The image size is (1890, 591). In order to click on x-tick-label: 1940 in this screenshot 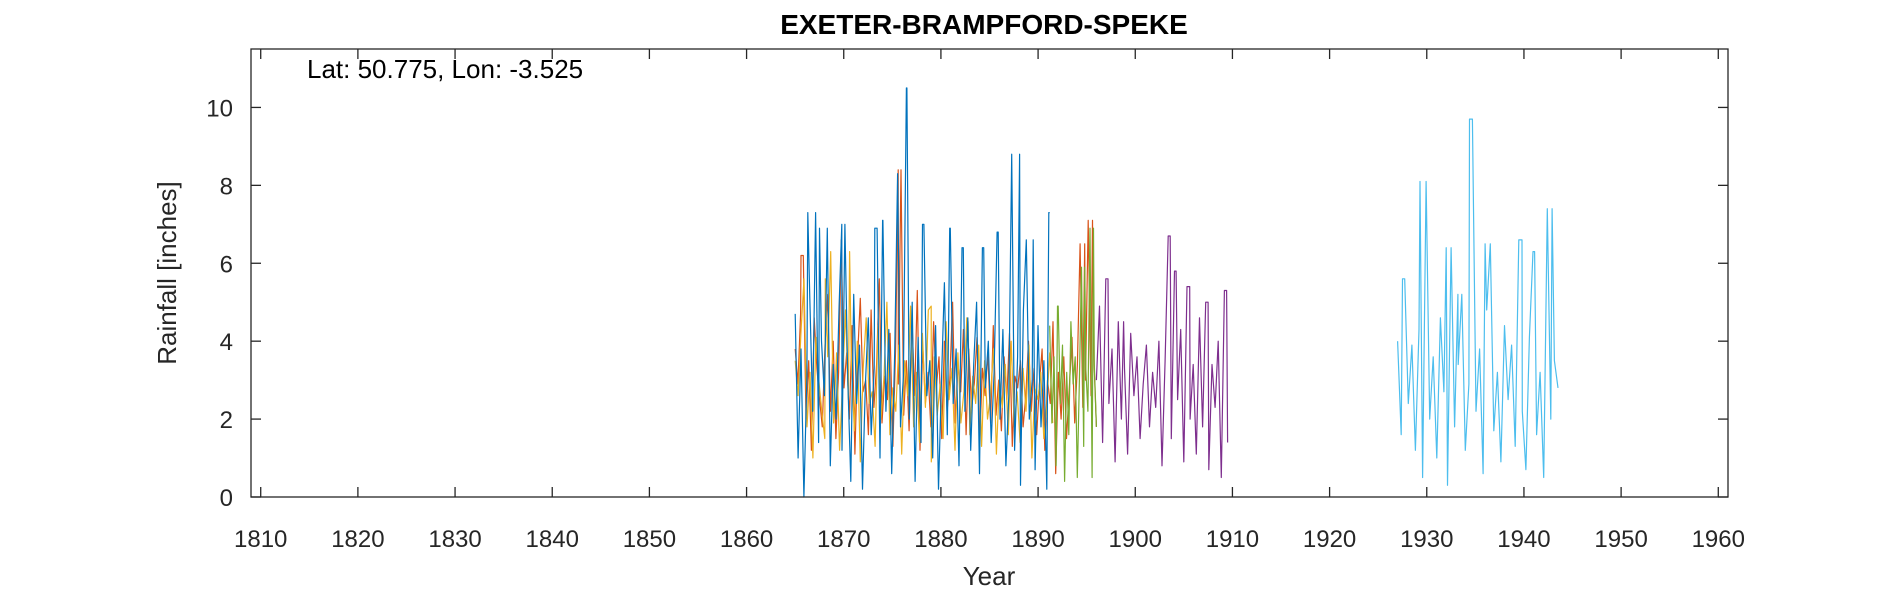, I will do `click(1523, 539)`.